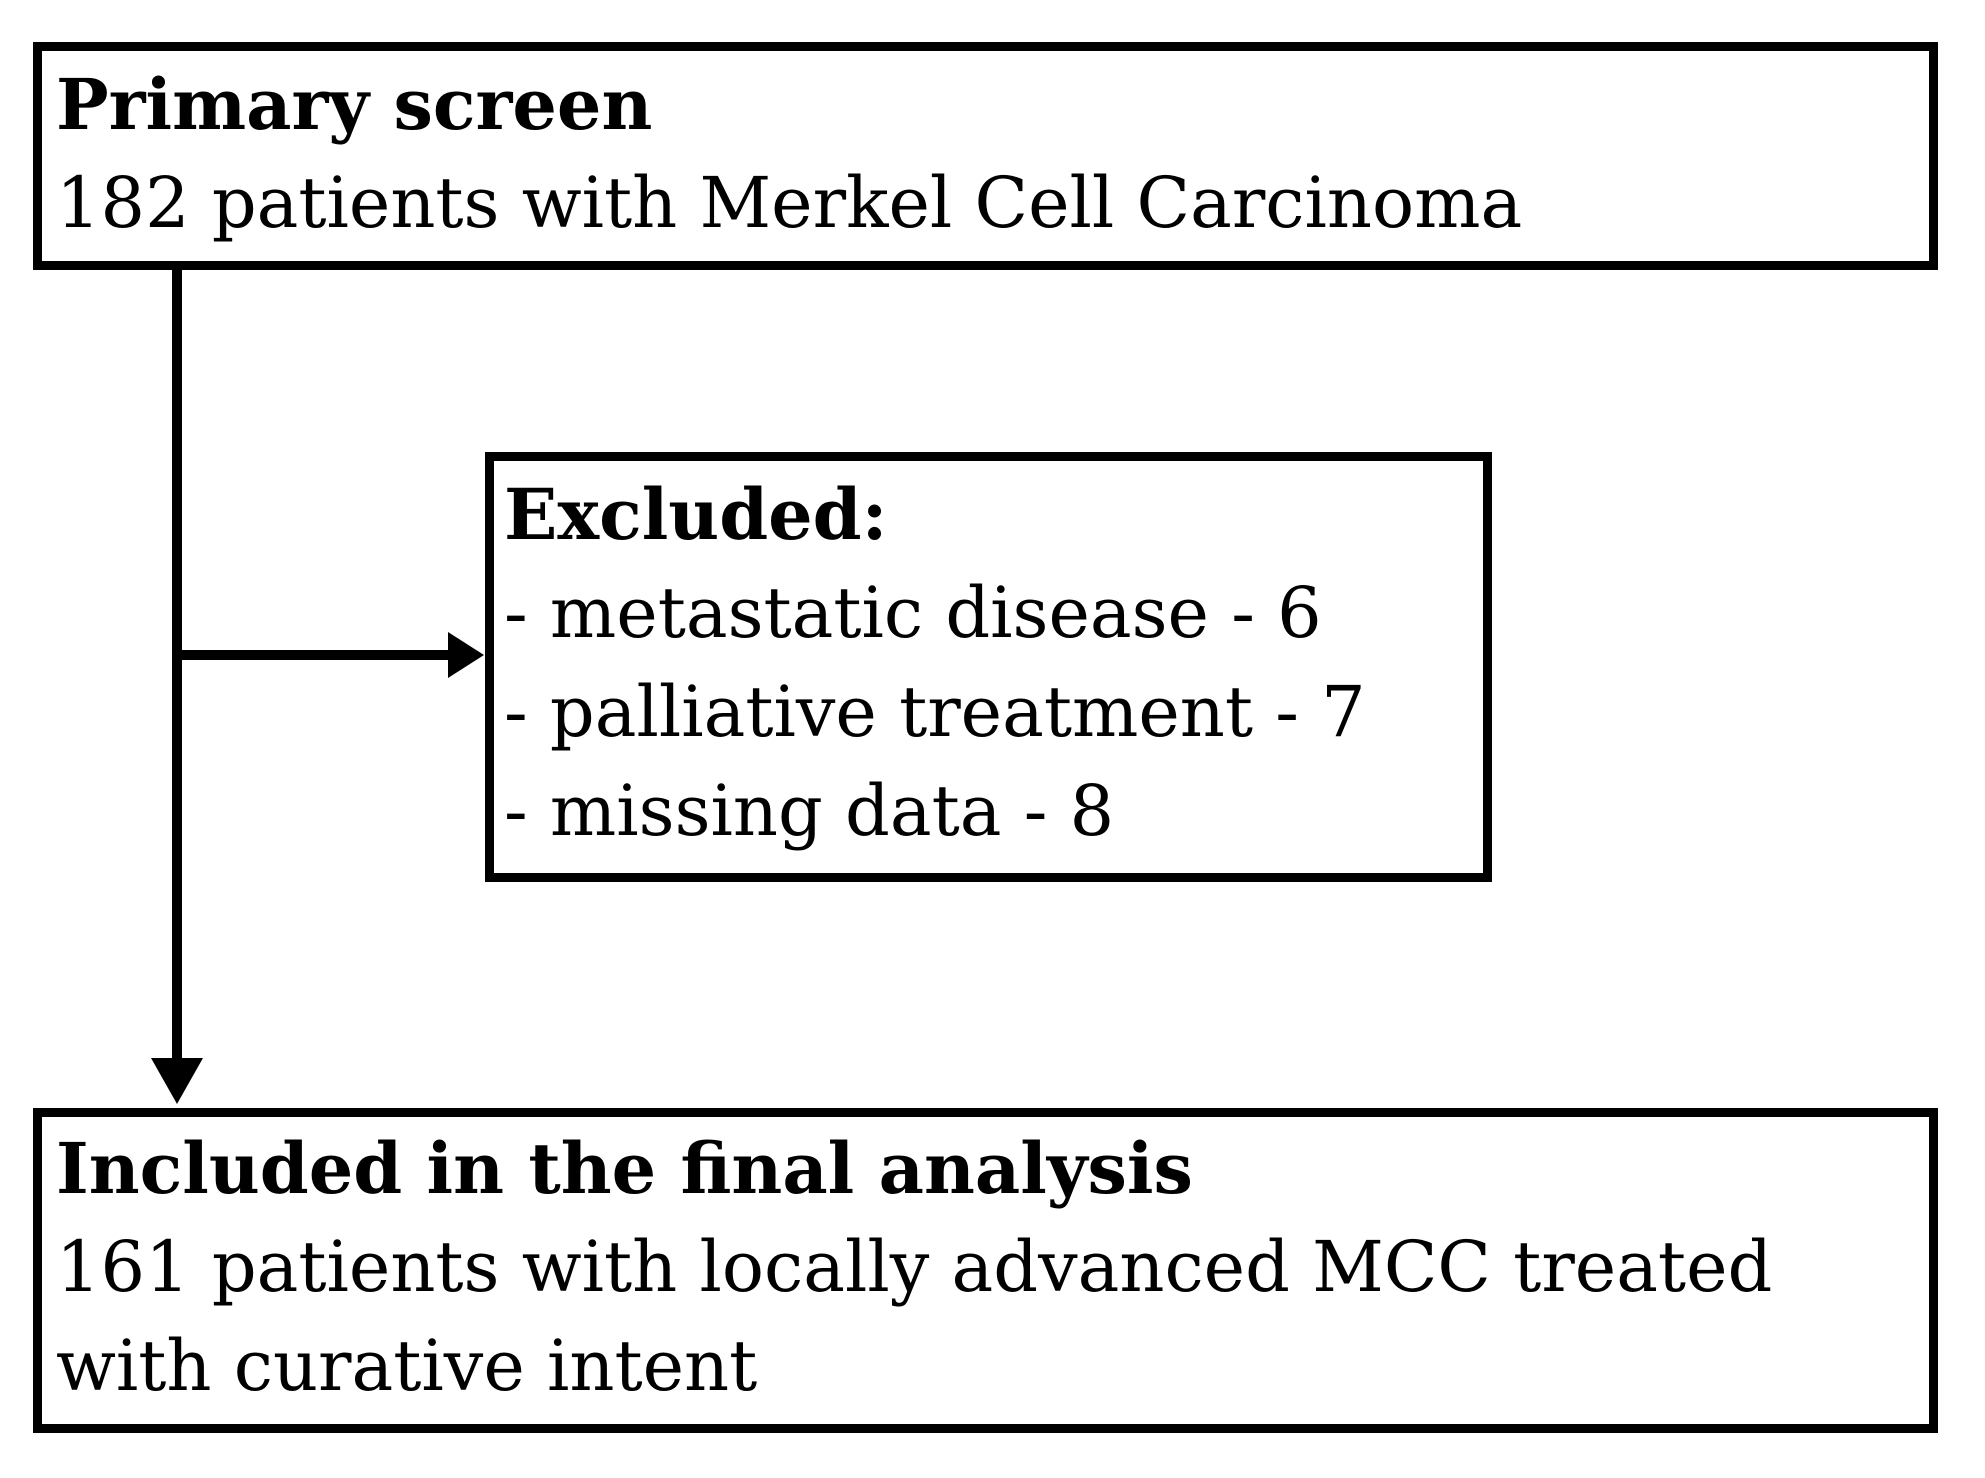 The image size is (1985, 1478). I want to click on included-heading: Included in the final analysis, so click(624, 1168).